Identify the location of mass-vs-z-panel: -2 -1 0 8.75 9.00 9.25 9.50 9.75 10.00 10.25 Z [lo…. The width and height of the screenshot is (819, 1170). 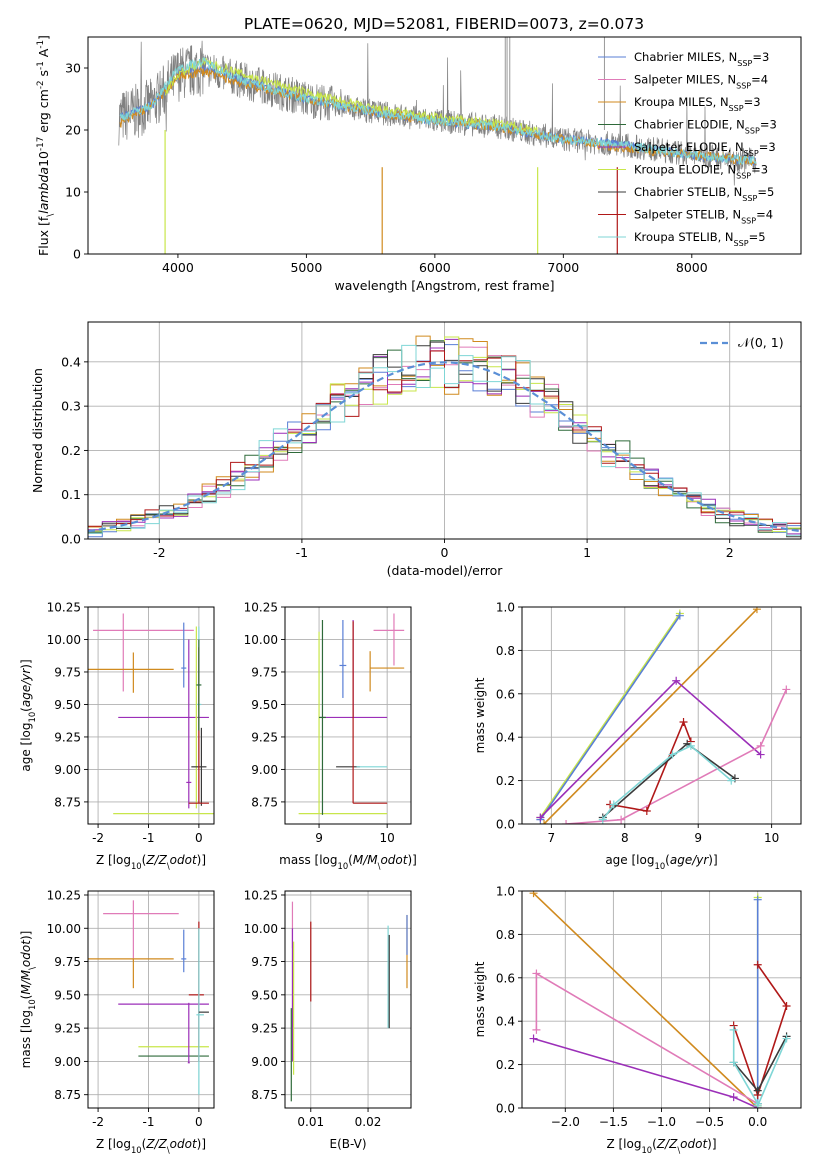
(117, 1021).